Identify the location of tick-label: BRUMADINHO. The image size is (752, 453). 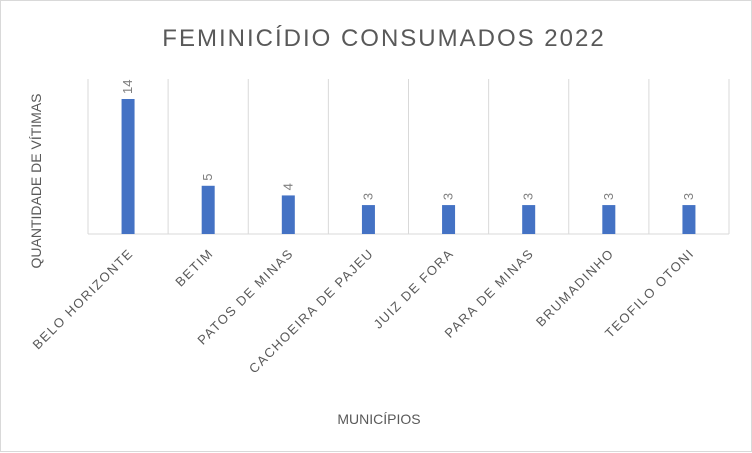
(575, 288).